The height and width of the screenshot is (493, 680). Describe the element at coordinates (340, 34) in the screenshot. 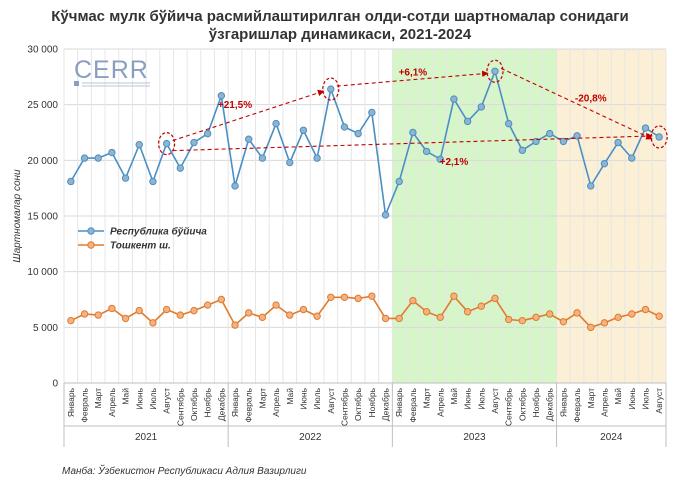

I see `chart-title-line-2: ўзгаришлар динамикаси, 2021-2024` at that location.